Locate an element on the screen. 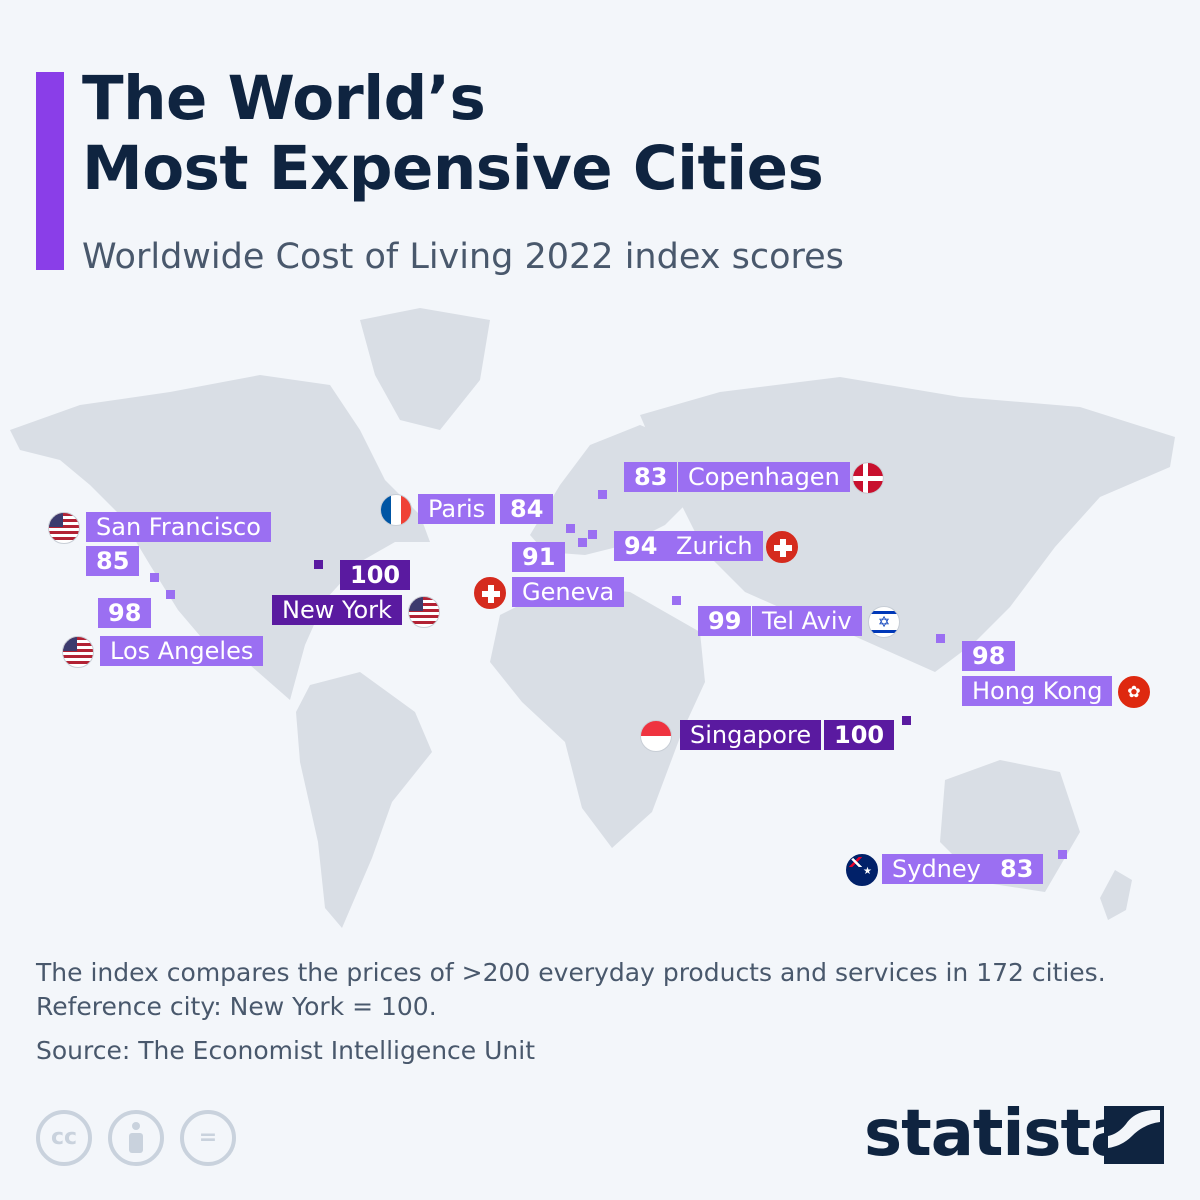 This screenshot has width=1200, height=1200. city-marker-tel-aviv is located at coordinates (676, 600).